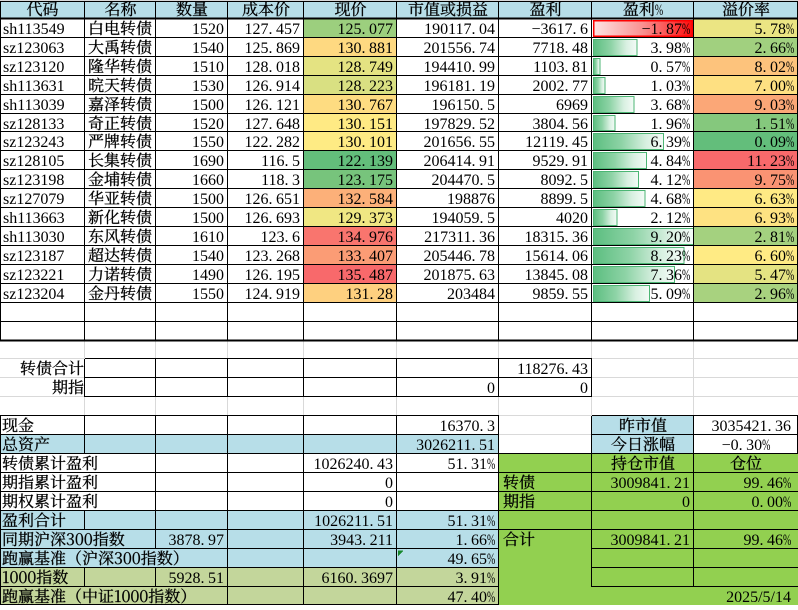 The width and height of the screenshot is (798, 610). What do you see at coordinates (758, 597) in the screenshot?
I see `svg-text: 2025/5/14` at bounding box center [758, 597].